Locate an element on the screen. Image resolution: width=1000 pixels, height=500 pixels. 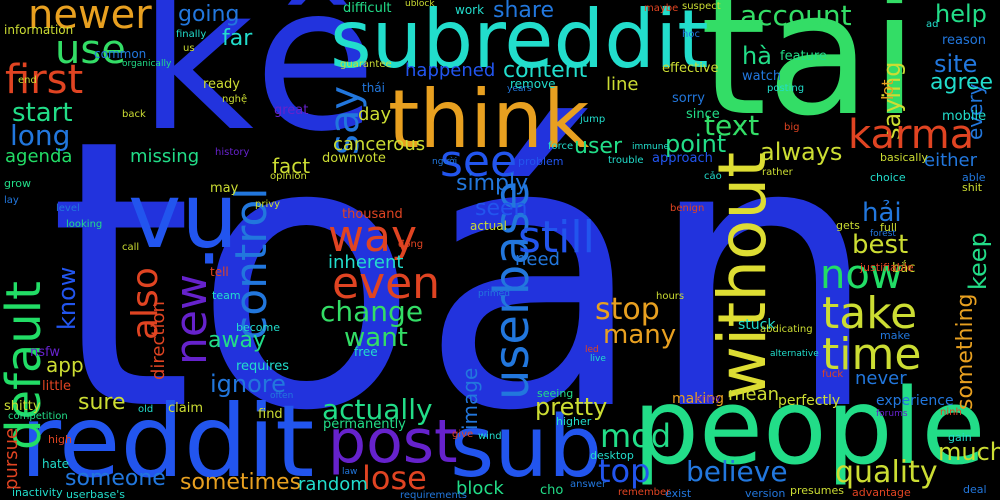
word-ad: ad is located at coordinates (932, 24).